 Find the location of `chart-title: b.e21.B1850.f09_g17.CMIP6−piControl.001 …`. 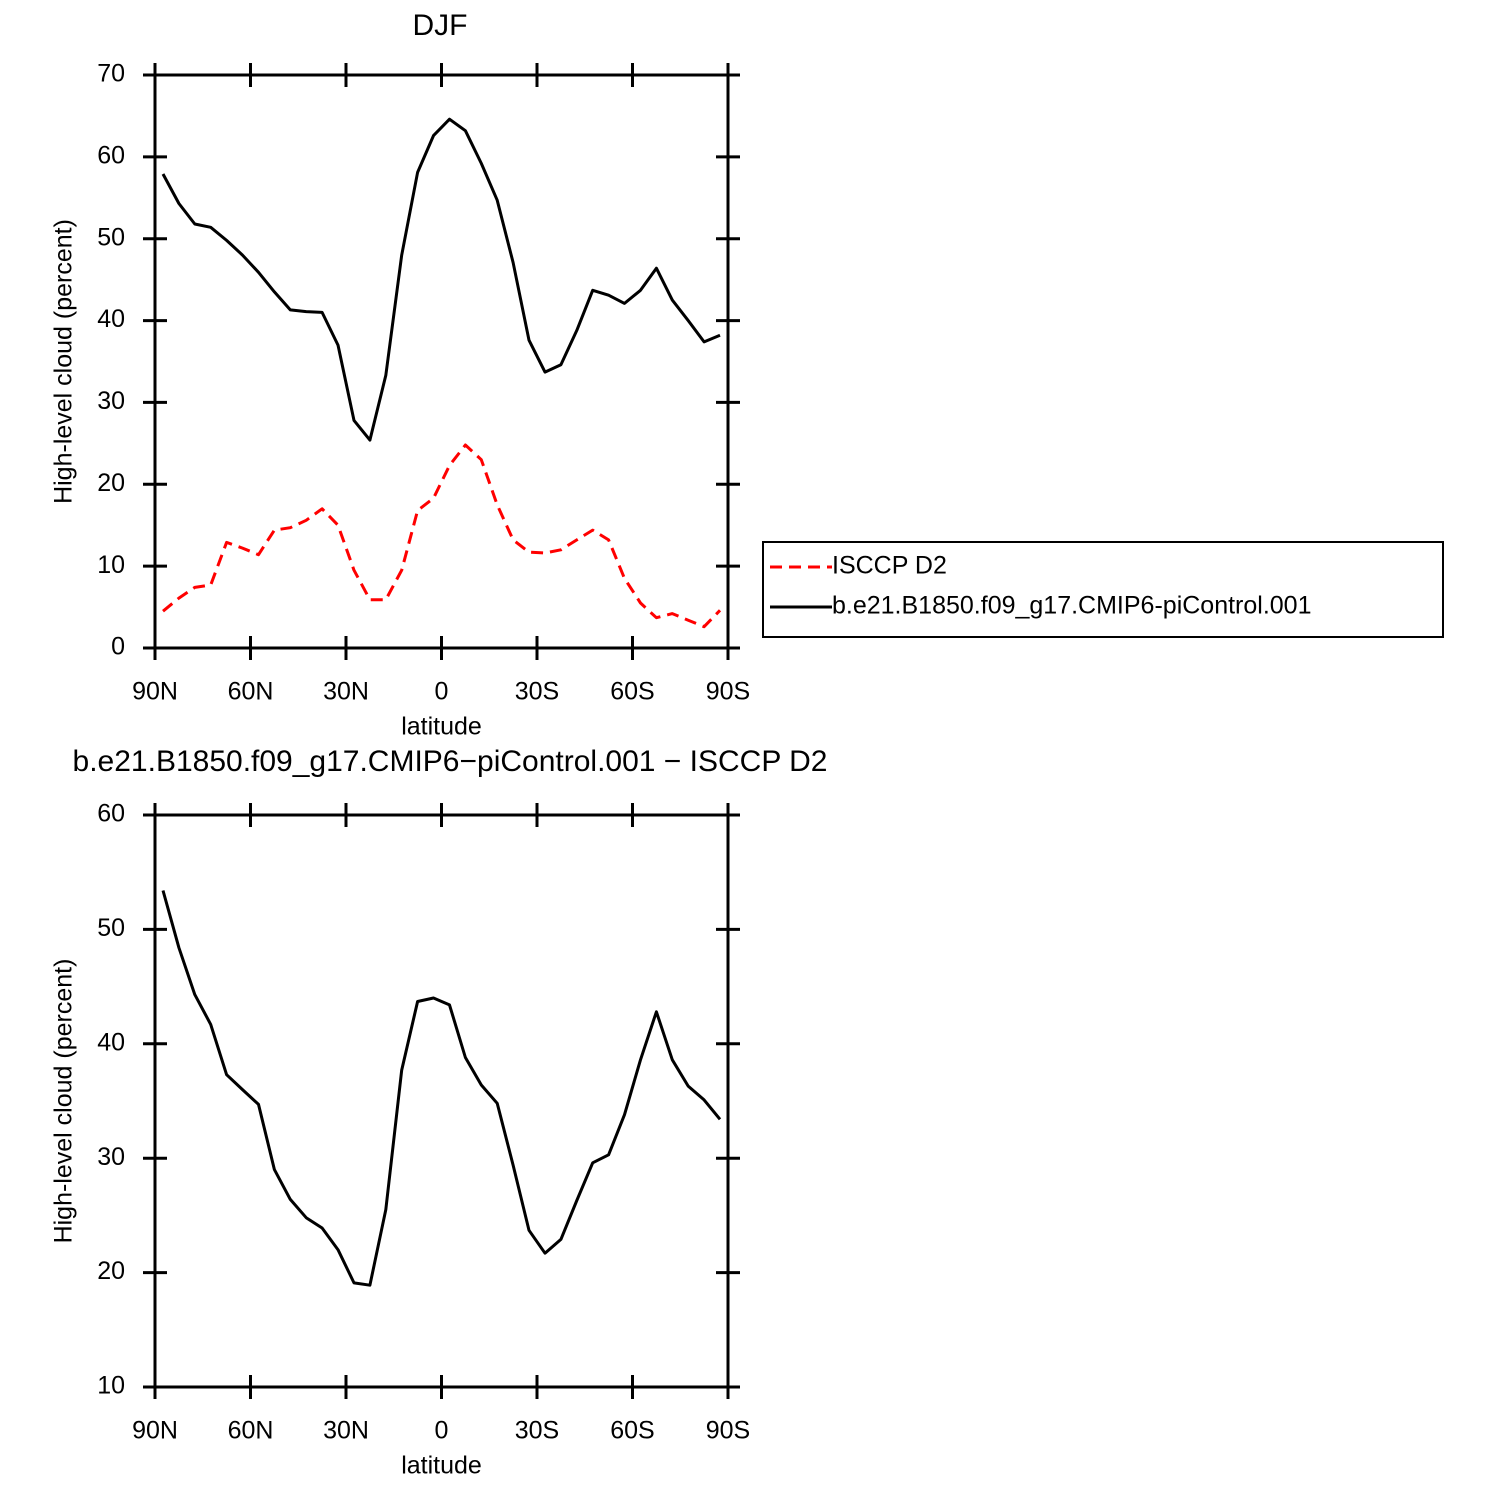

chart-title: b.e21.B1850.f09_g17.CMIP6−piControl.001 … is located at coordinates (450, 761).